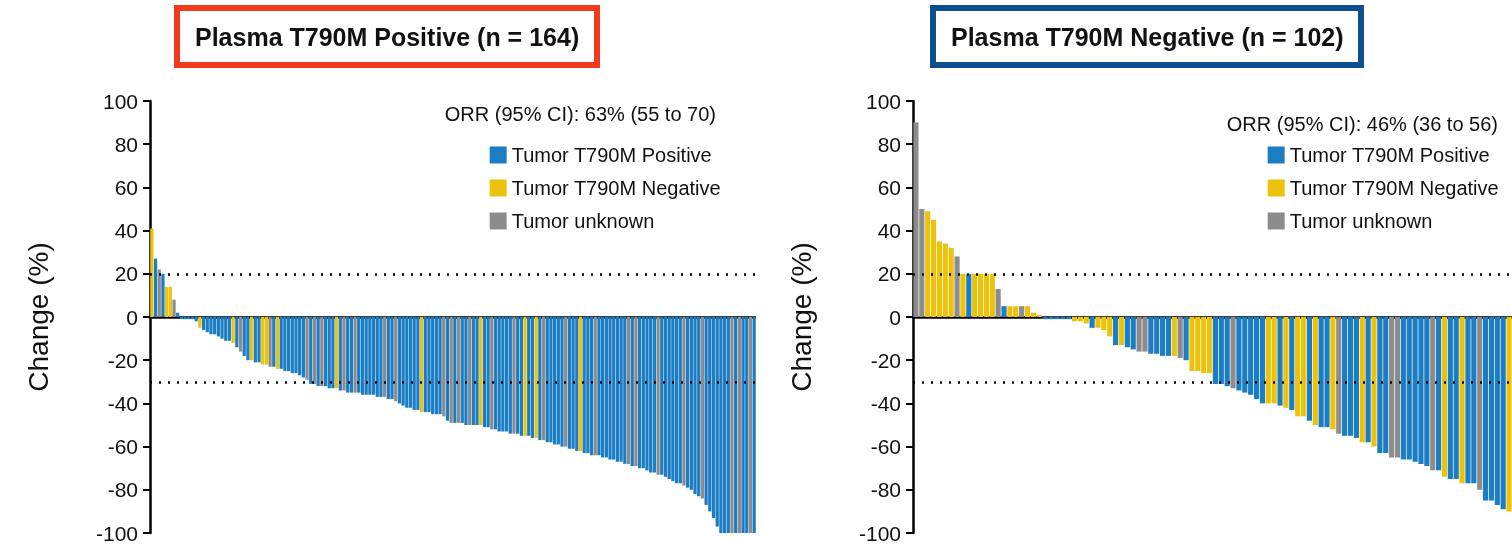 This screenshot has height=548, width=1512. What do you see at coordinates (122, 403) in the screenshot?
I see `y-tick-label: -40` at bounding box center [122, 403].